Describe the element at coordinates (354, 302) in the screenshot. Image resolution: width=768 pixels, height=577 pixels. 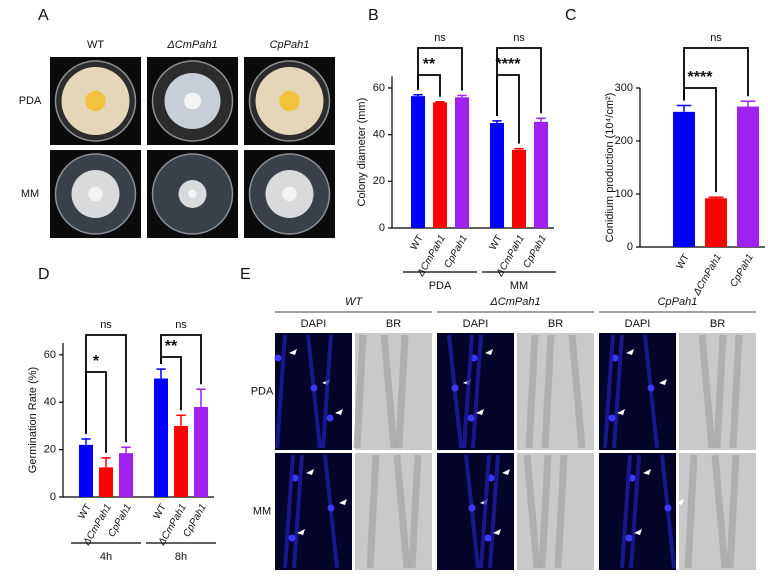
I see `strain-label: WT` at that location.